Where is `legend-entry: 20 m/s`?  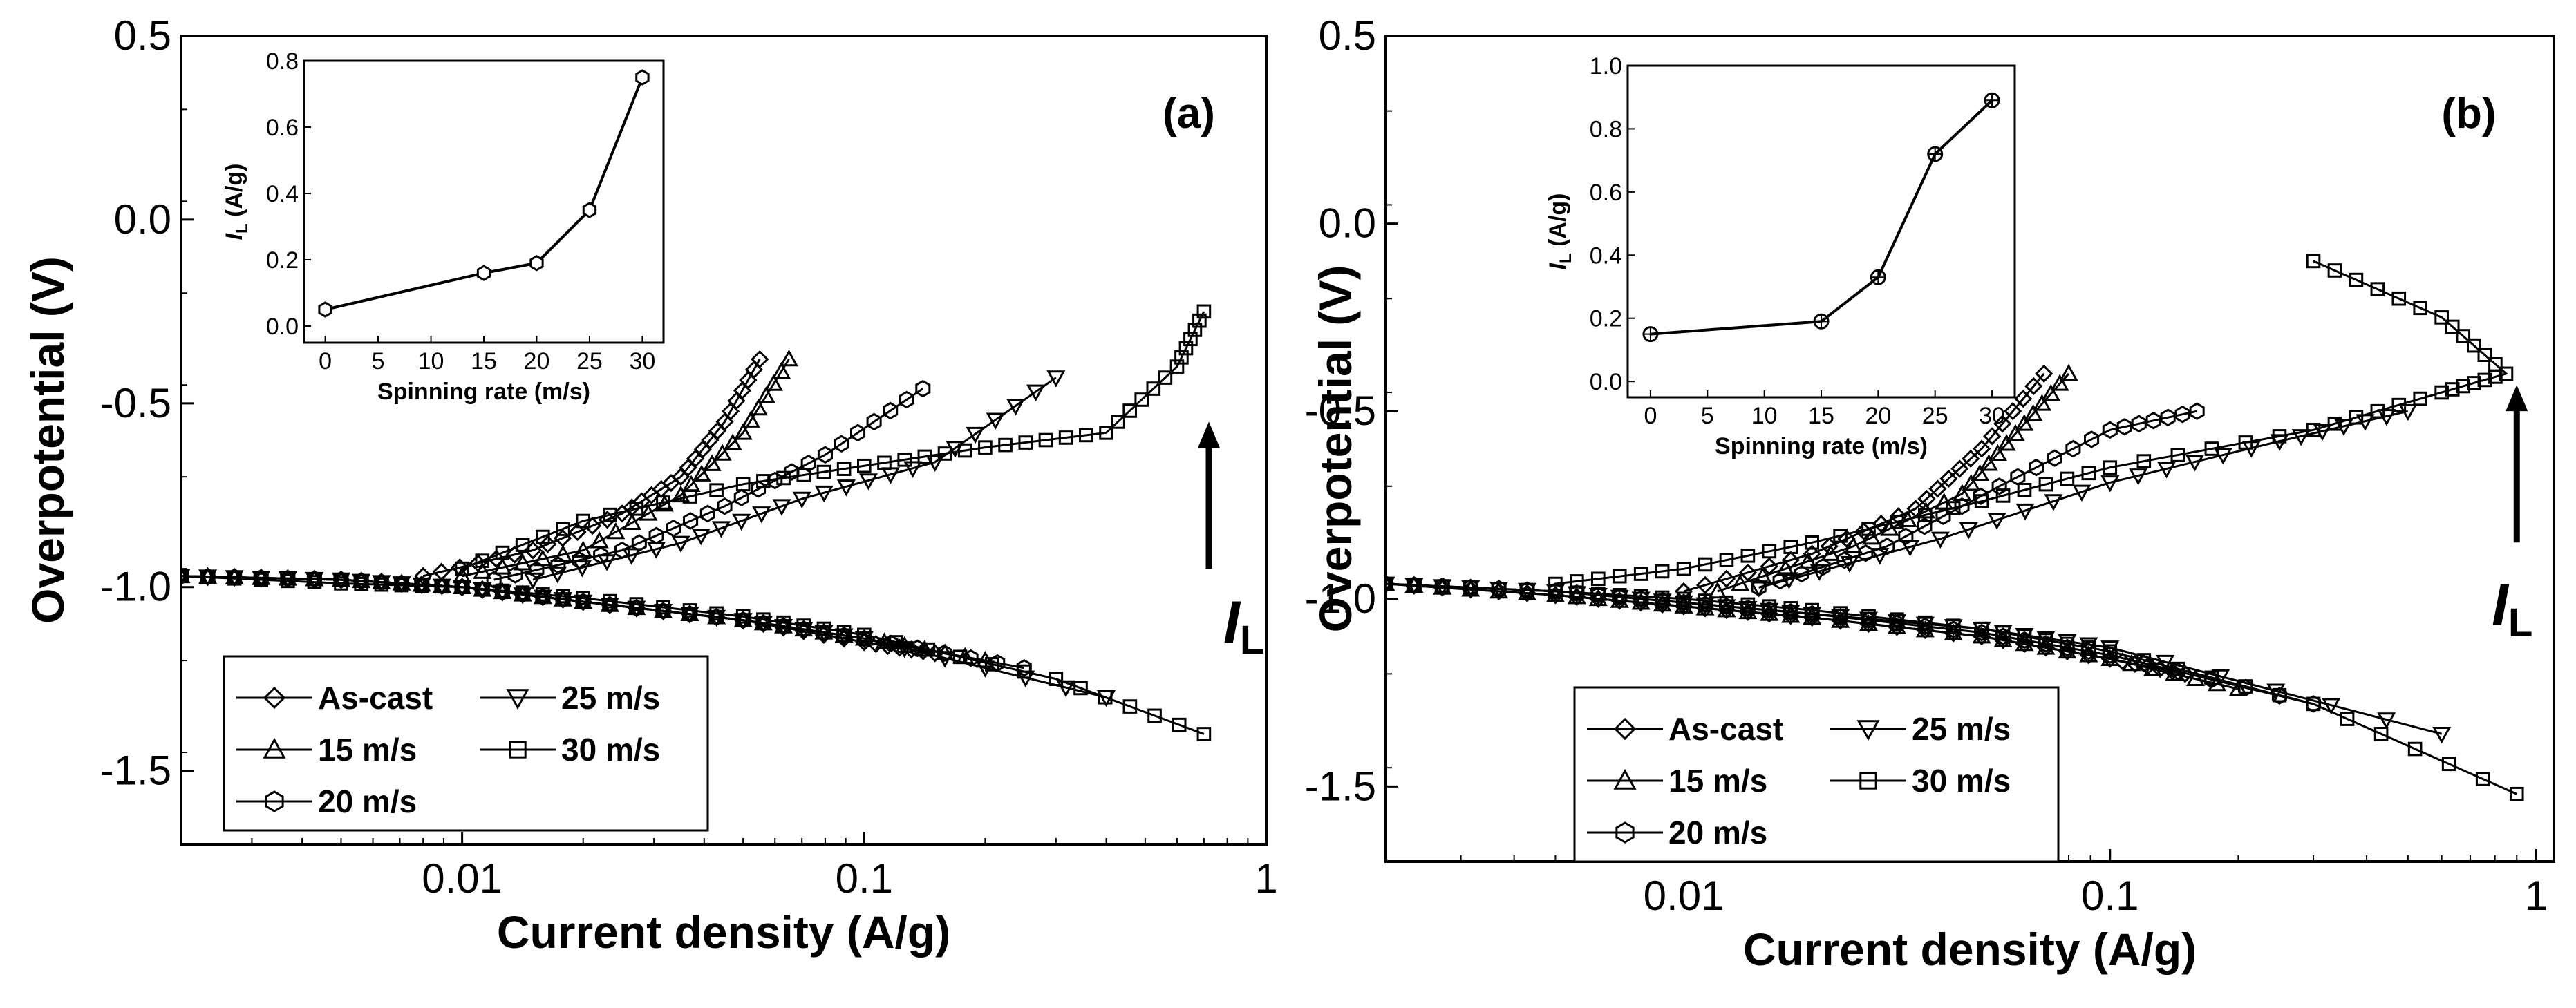
legend-entry: 20 m/s is located at coordinates (1677, 832).